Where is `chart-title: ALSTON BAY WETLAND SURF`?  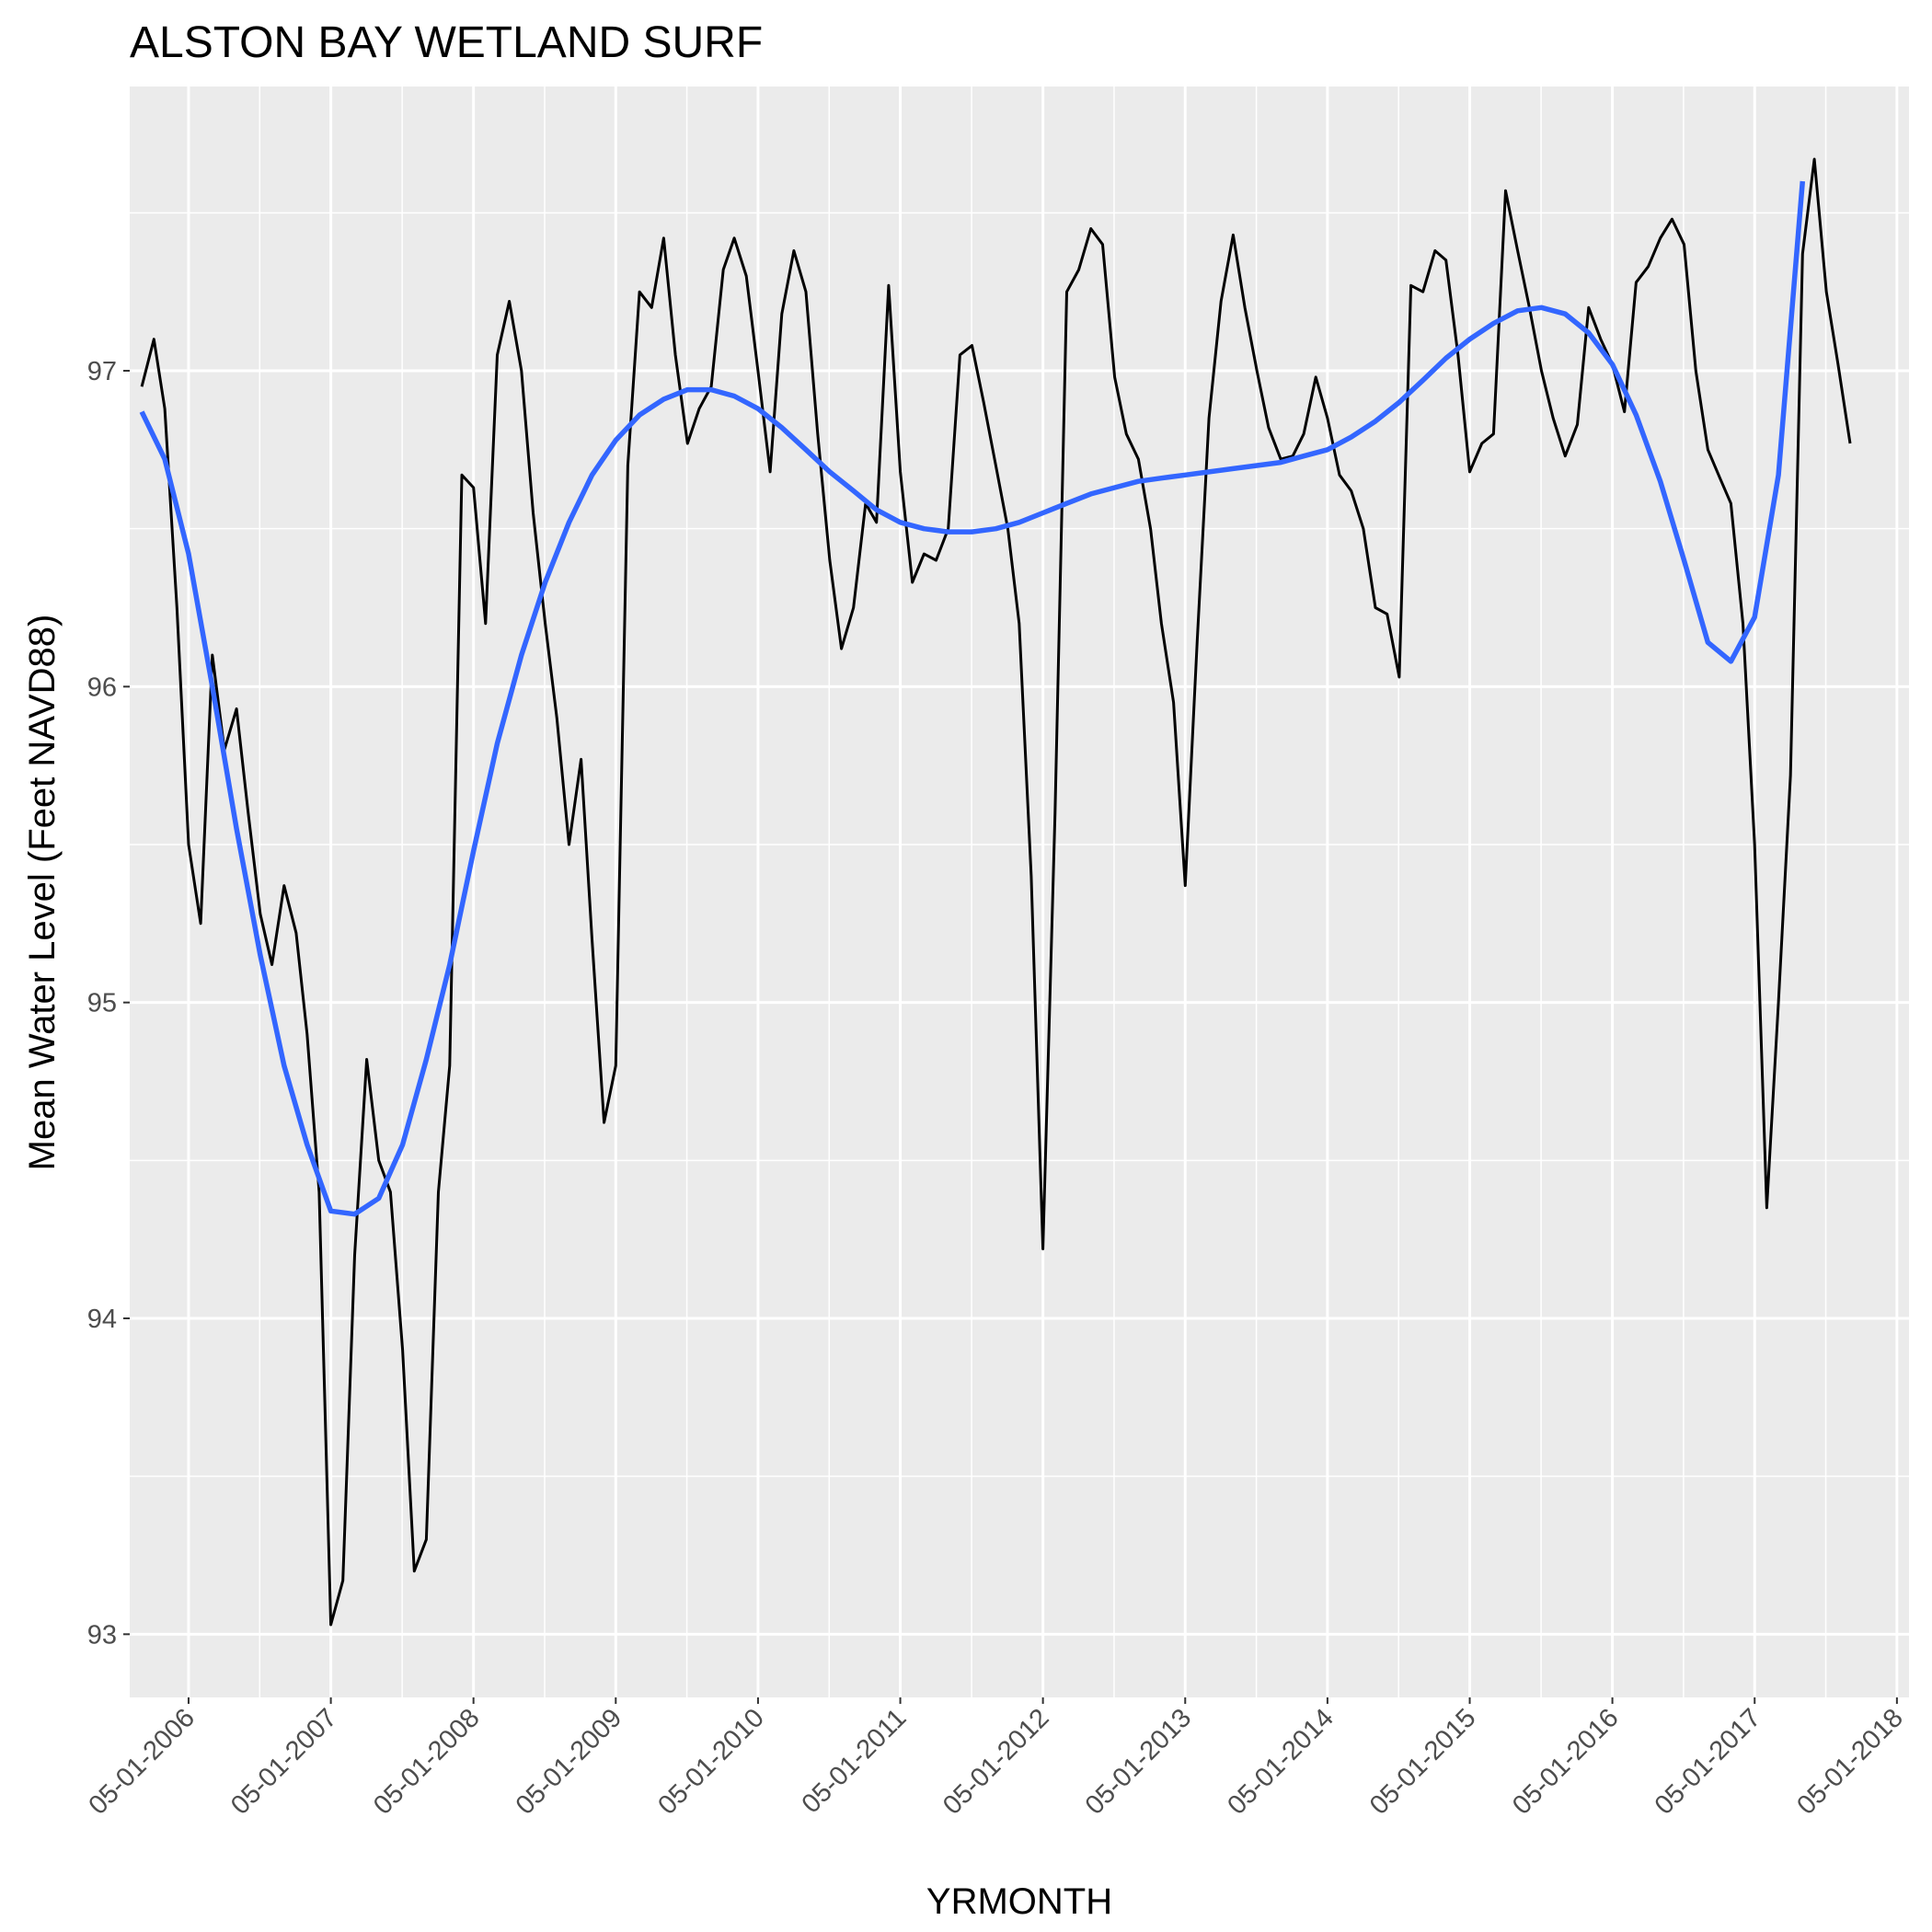
chart-title: ALSTON BAY WETLAND SURF is located at coordinates (446, 42).